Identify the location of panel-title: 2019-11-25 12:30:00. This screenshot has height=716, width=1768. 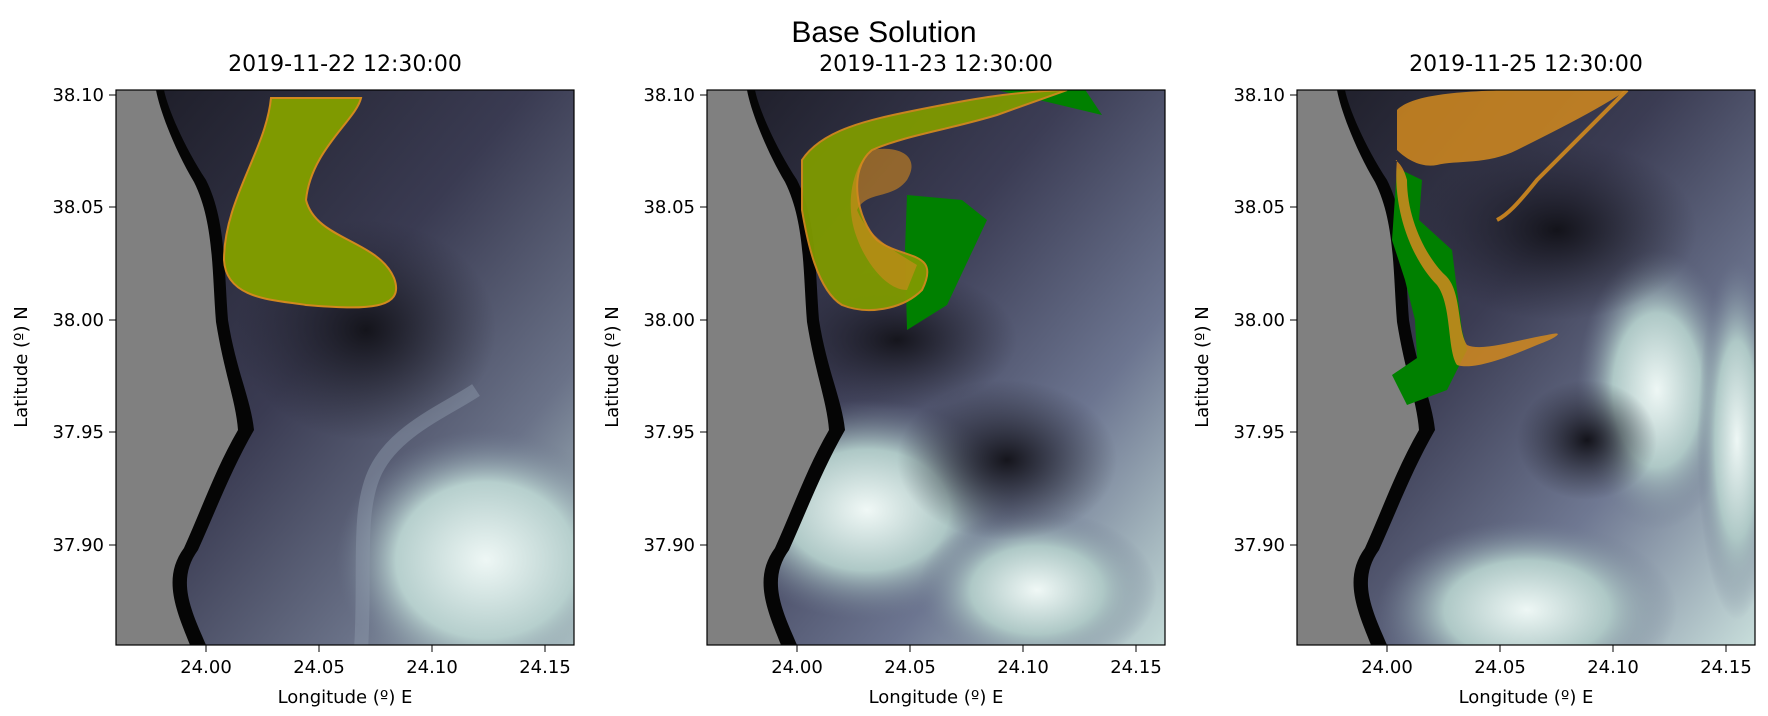
(1526, 64).